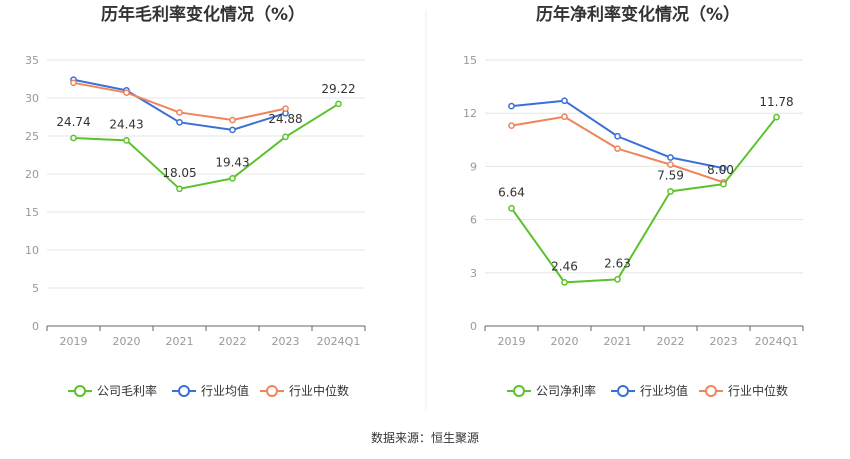 Image resolution: width=850 pixels, height=459 pixels. I want to click on y-tick-label: 20, so click(32, 174).